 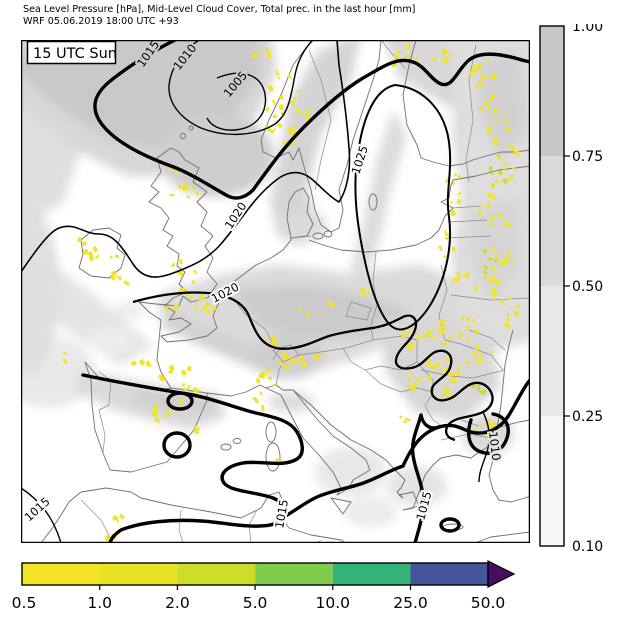 I want to click on cloud-colorbar-tick-label: 0.50, so click(x=587, y=287).